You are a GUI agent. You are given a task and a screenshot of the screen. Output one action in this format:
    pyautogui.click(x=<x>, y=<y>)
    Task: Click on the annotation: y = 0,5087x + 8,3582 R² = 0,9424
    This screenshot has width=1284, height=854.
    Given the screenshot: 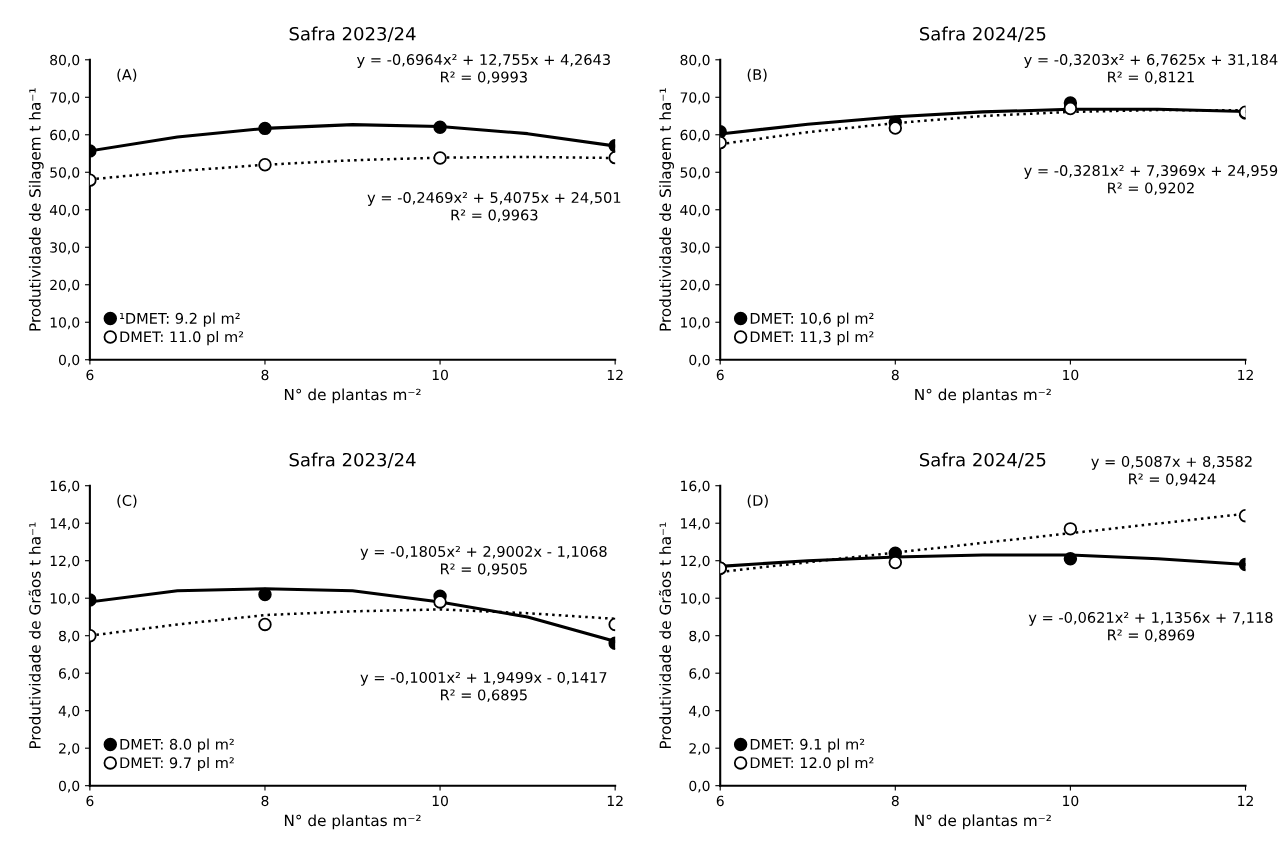 What is the action you would take?
    pyautogui.click(x=1171, y=470)
    